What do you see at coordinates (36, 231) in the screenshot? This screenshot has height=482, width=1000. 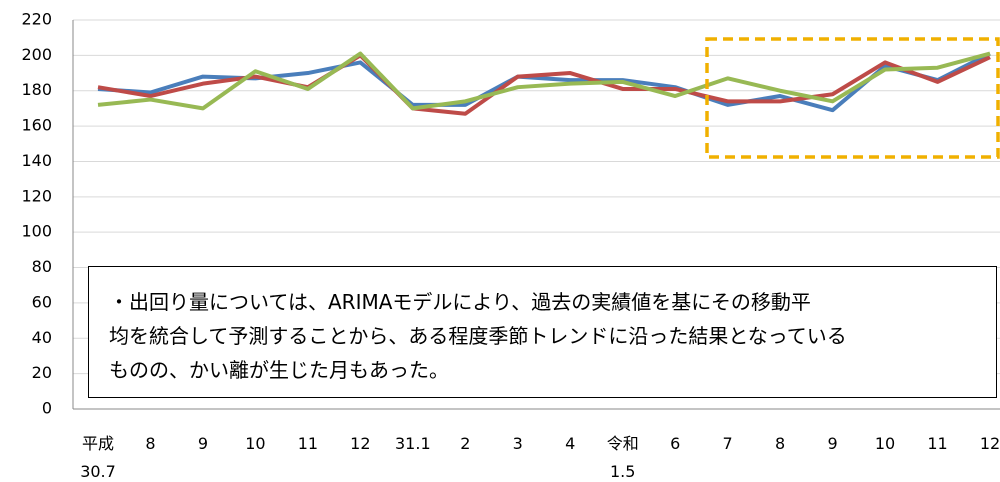 I see `y-tick-label: 100` at bounding box center [36, 231].